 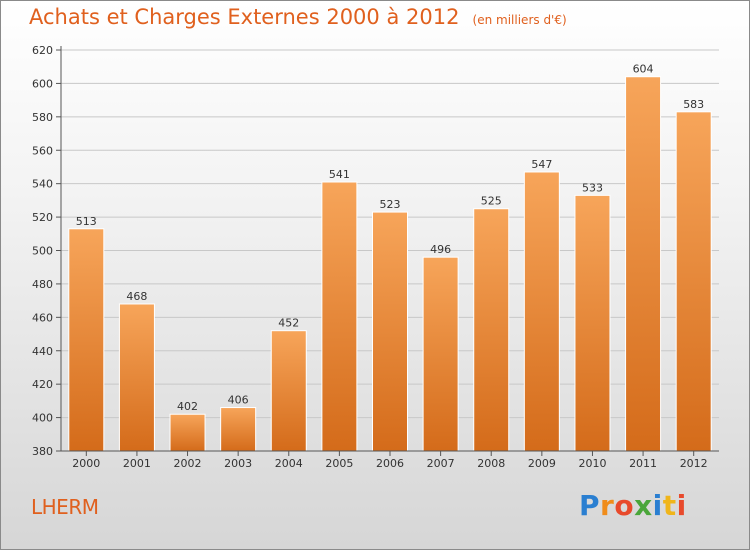 What do you see at coordinates (42, 117) in the screenshot?
I see `y-tick-label: 580` at bounding box center [42, 117].